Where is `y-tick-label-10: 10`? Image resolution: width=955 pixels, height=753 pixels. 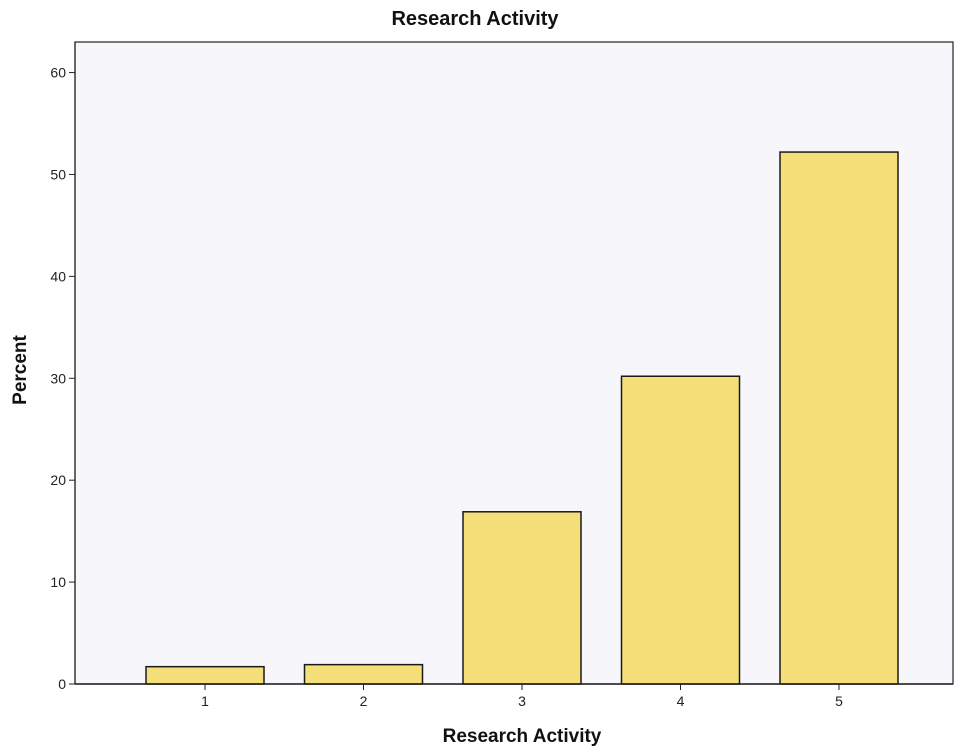
y-tick-label-10: 10 is located at coordinates (58, 582).